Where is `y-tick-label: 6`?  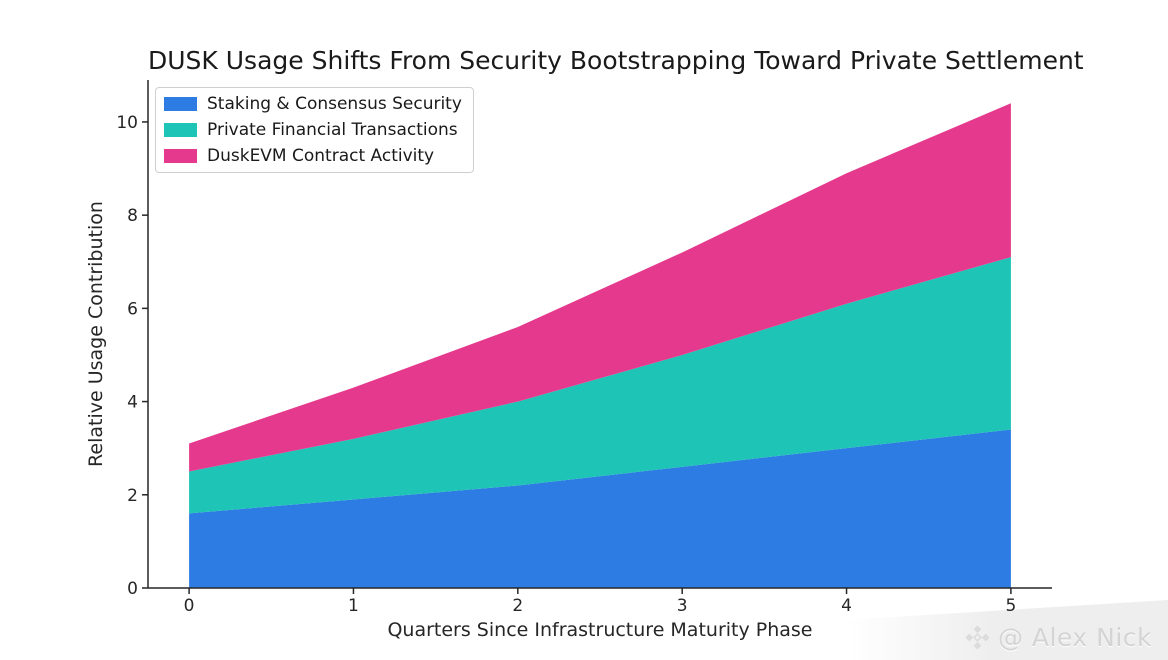
y-tick-label: 6 is located at coordinates (132, 309).